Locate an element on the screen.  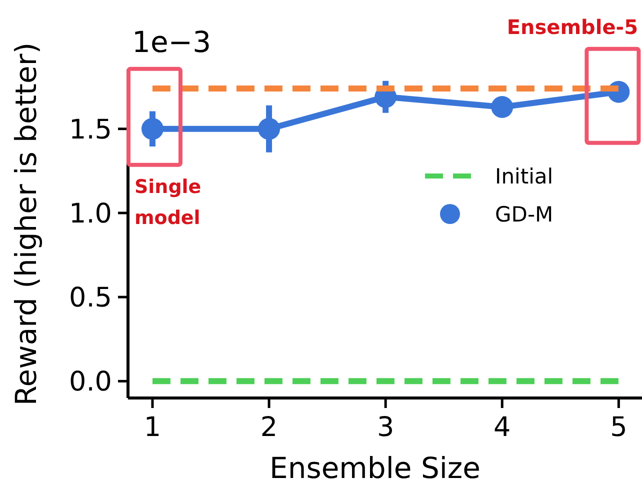
text: 1e−3 is located at coordinates (172, 42).